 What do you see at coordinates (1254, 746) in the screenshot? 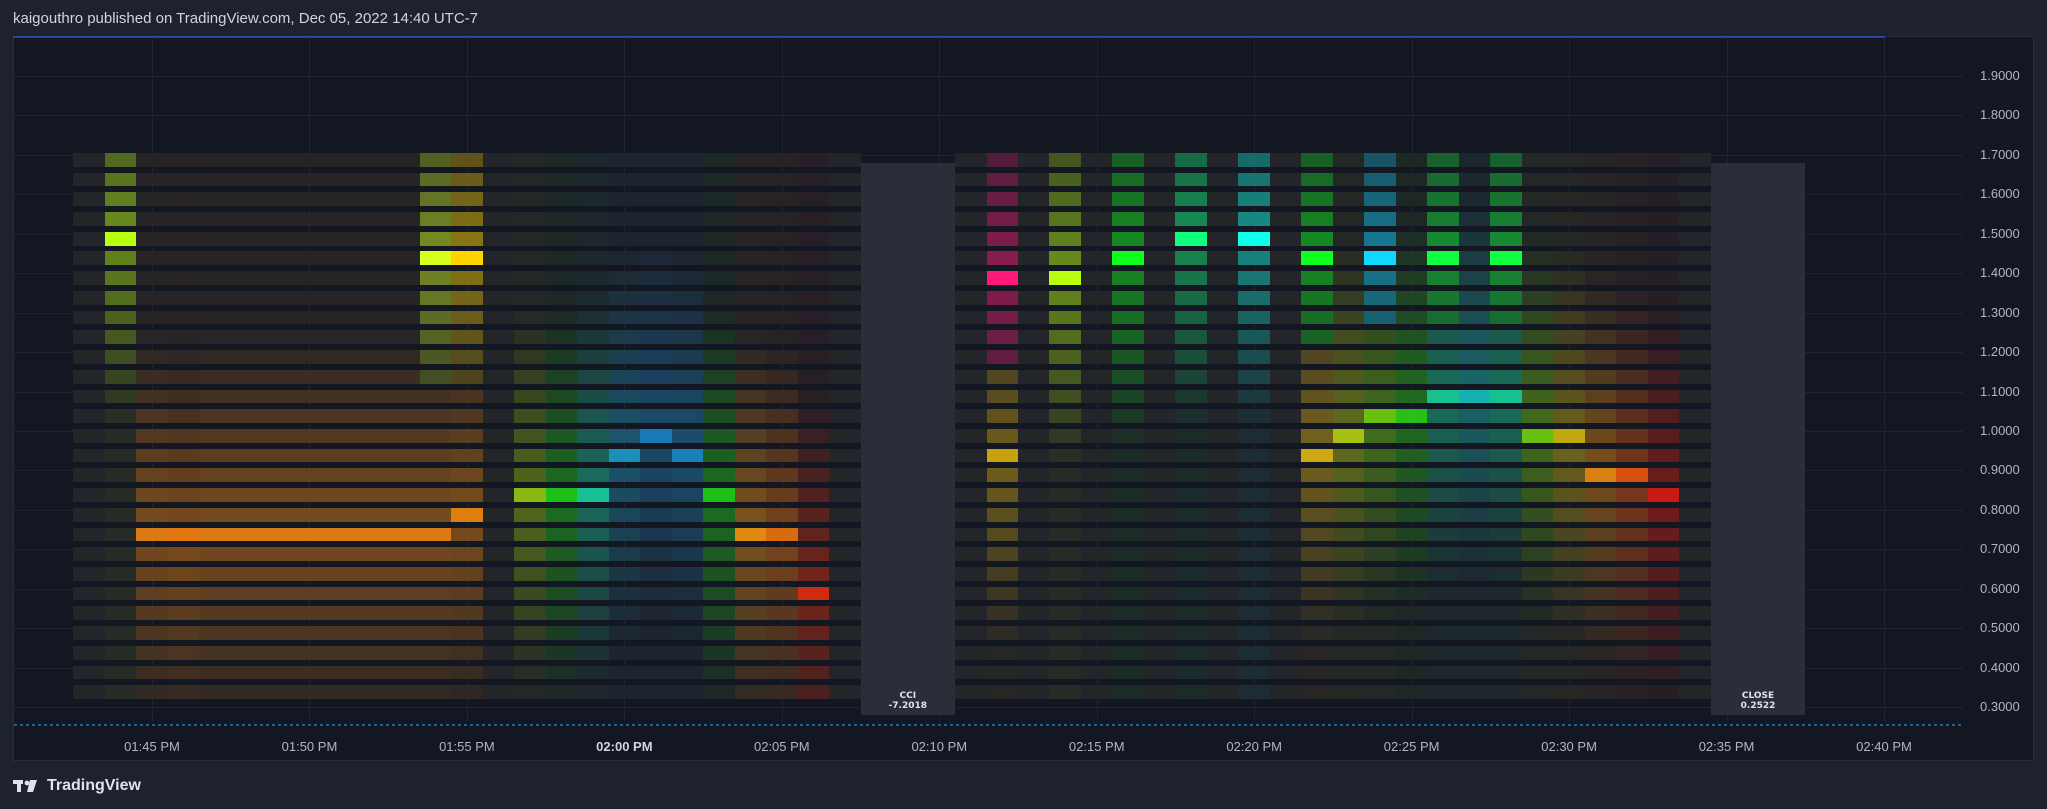
I see `time-axis-label: 02:20 PM` at bounding box center [1254, 746].